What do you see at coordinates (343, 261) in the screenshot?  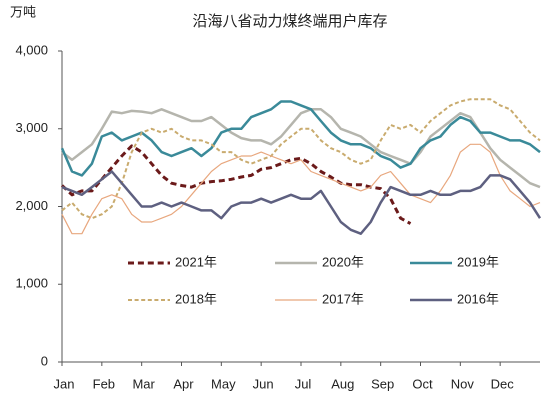 I see `legend-label: 2020年` at bounding box center [343, 261].